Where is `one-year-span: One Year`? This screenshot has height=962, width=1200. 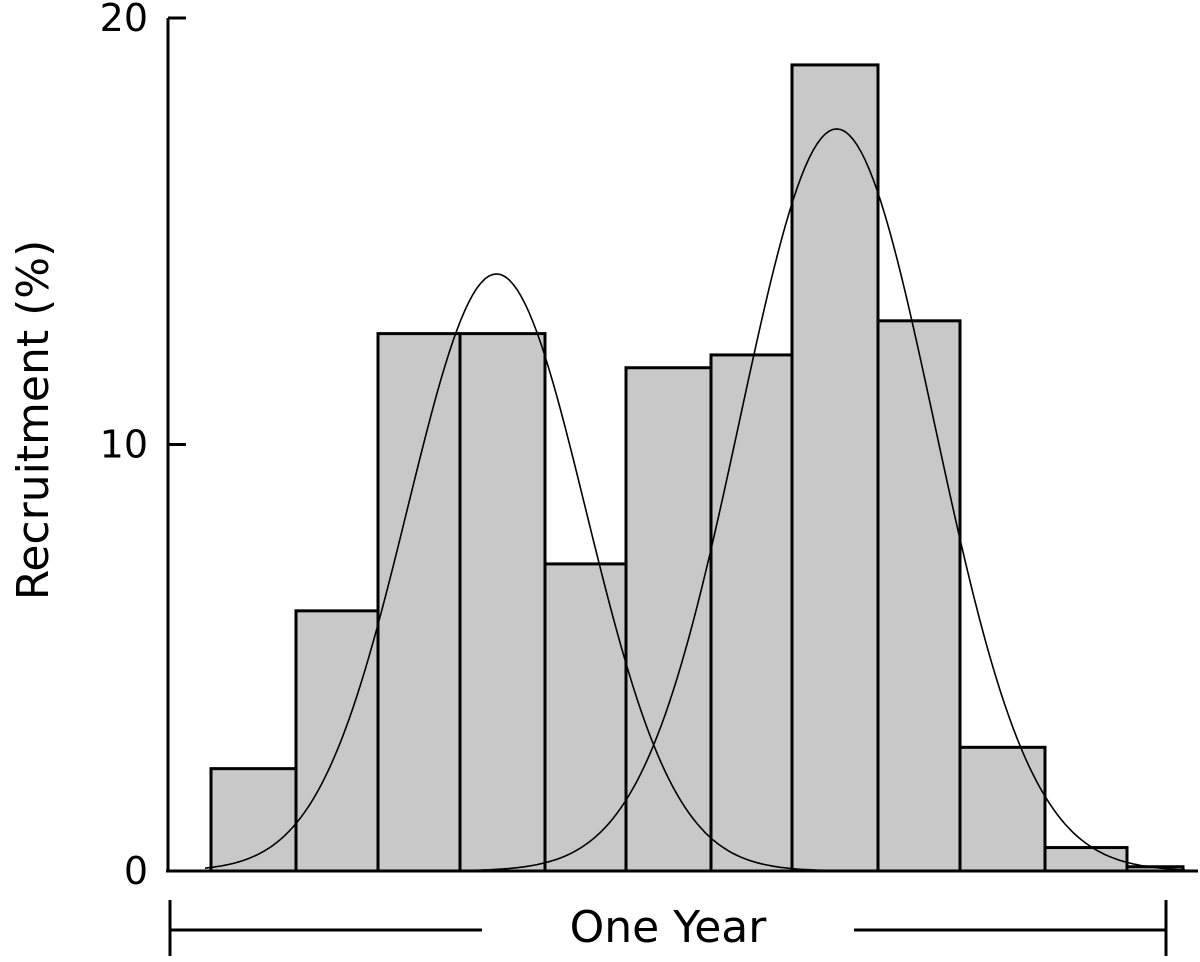 one-year-span: One Year is located at coordinates (668, 928).